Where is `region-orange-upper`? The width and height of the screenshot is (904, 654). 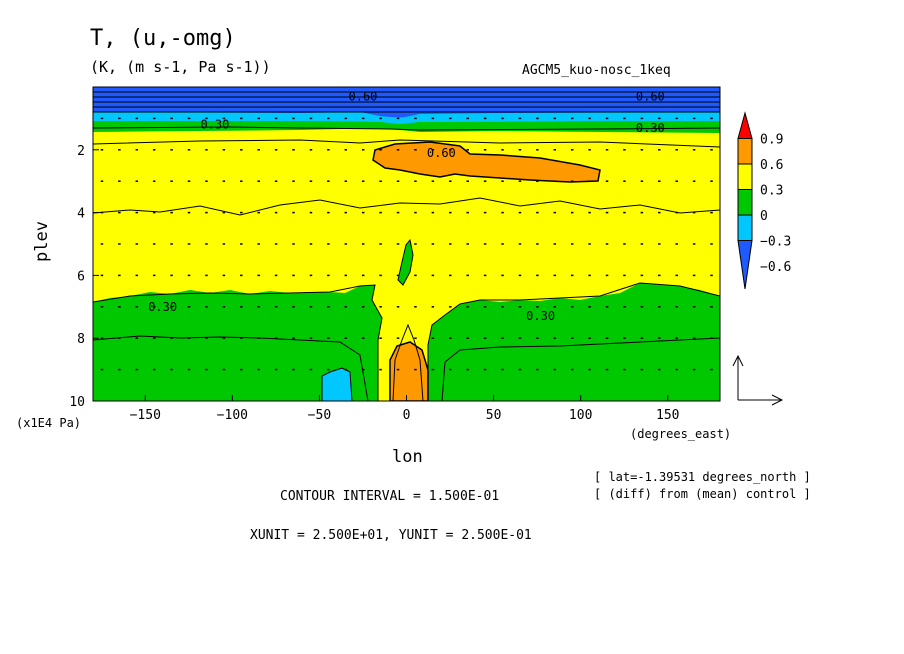 region-orange-upper is located at coordinates (486, 162).